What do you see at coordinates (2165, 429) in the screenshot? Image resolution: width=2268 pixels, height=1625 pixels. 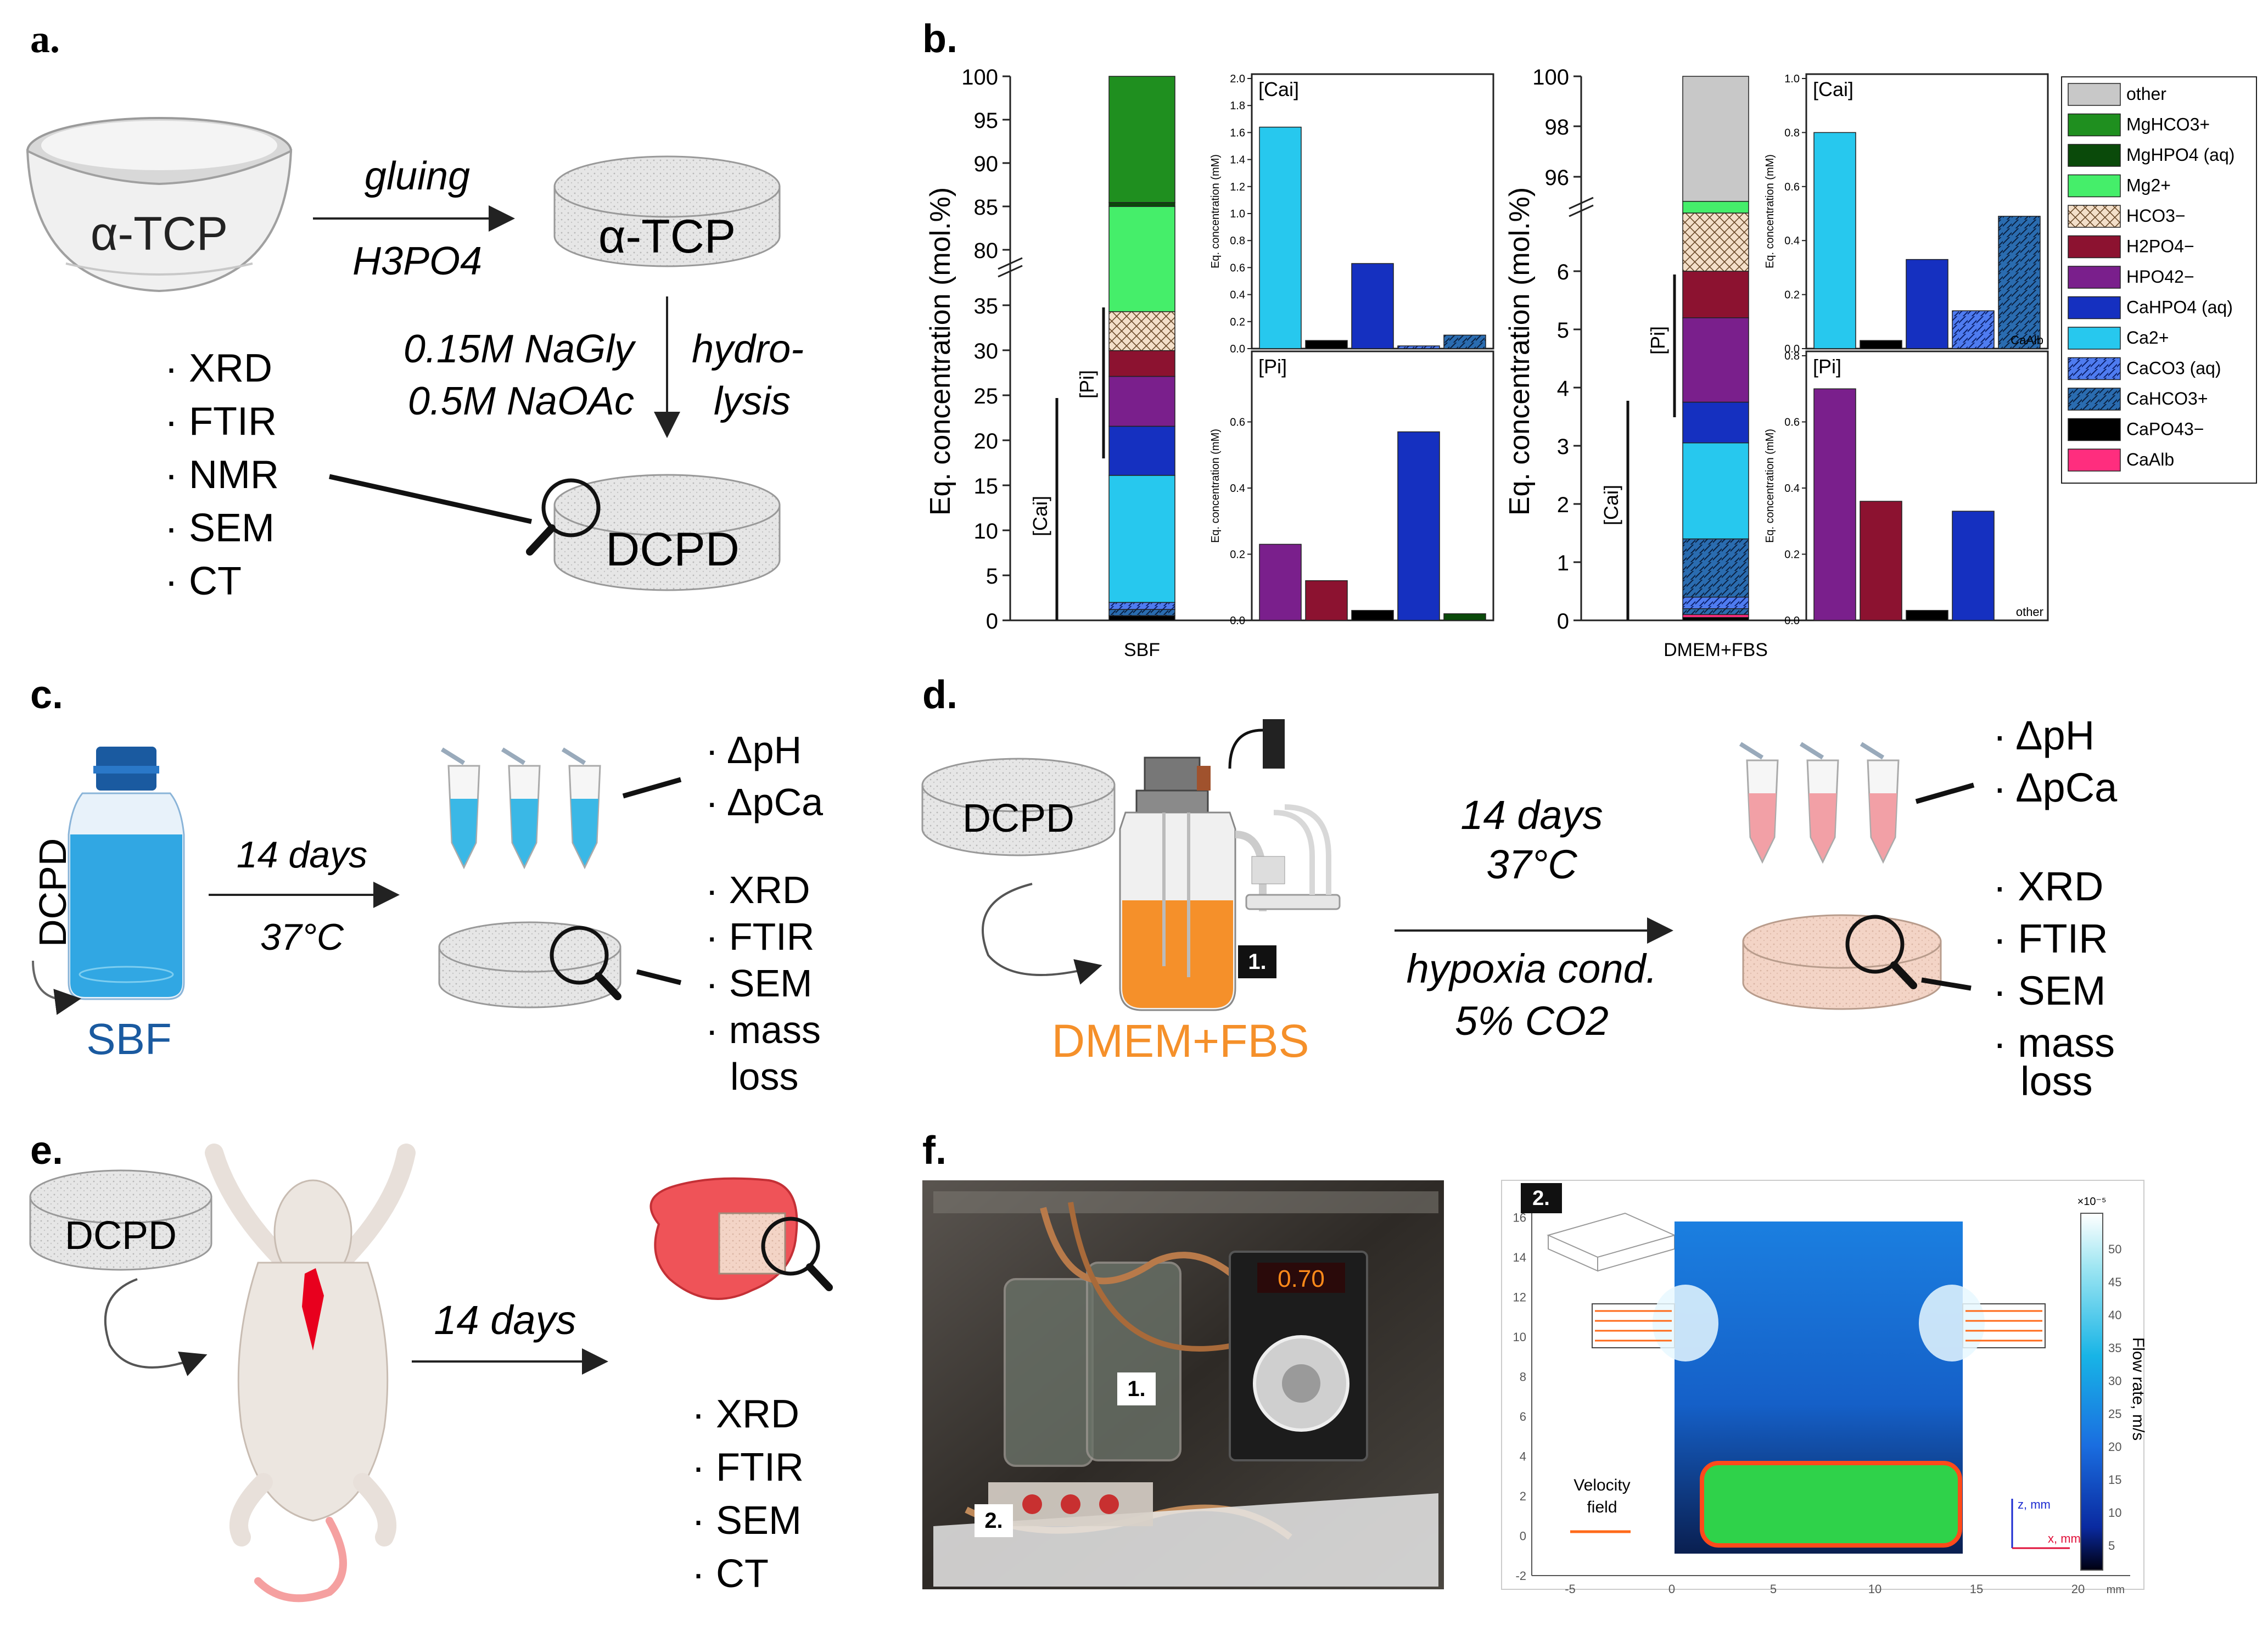 I see `legend-label: CaPO43−` at bounding box center [2165, 429].